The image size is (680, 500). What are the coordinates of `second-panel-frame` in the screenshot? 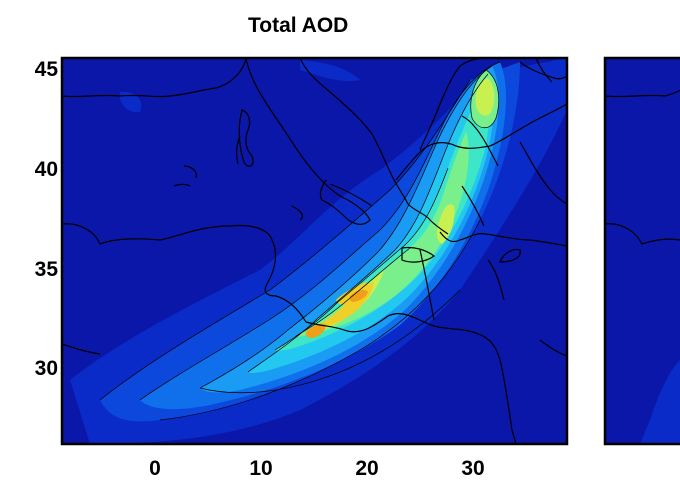 It's located at (641, 251).